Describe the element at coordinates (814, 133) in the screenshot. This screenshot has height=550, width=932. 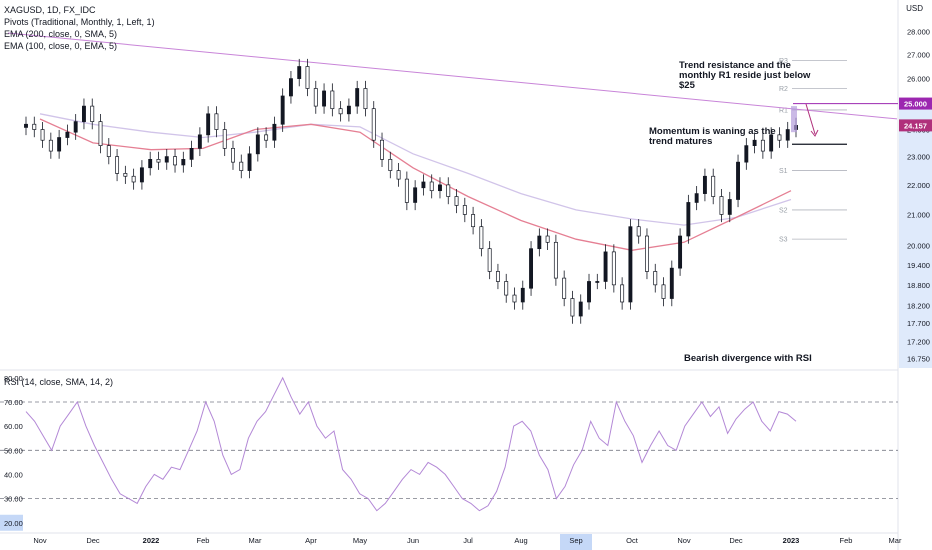
I see `momentum-arrow-head` at that location.